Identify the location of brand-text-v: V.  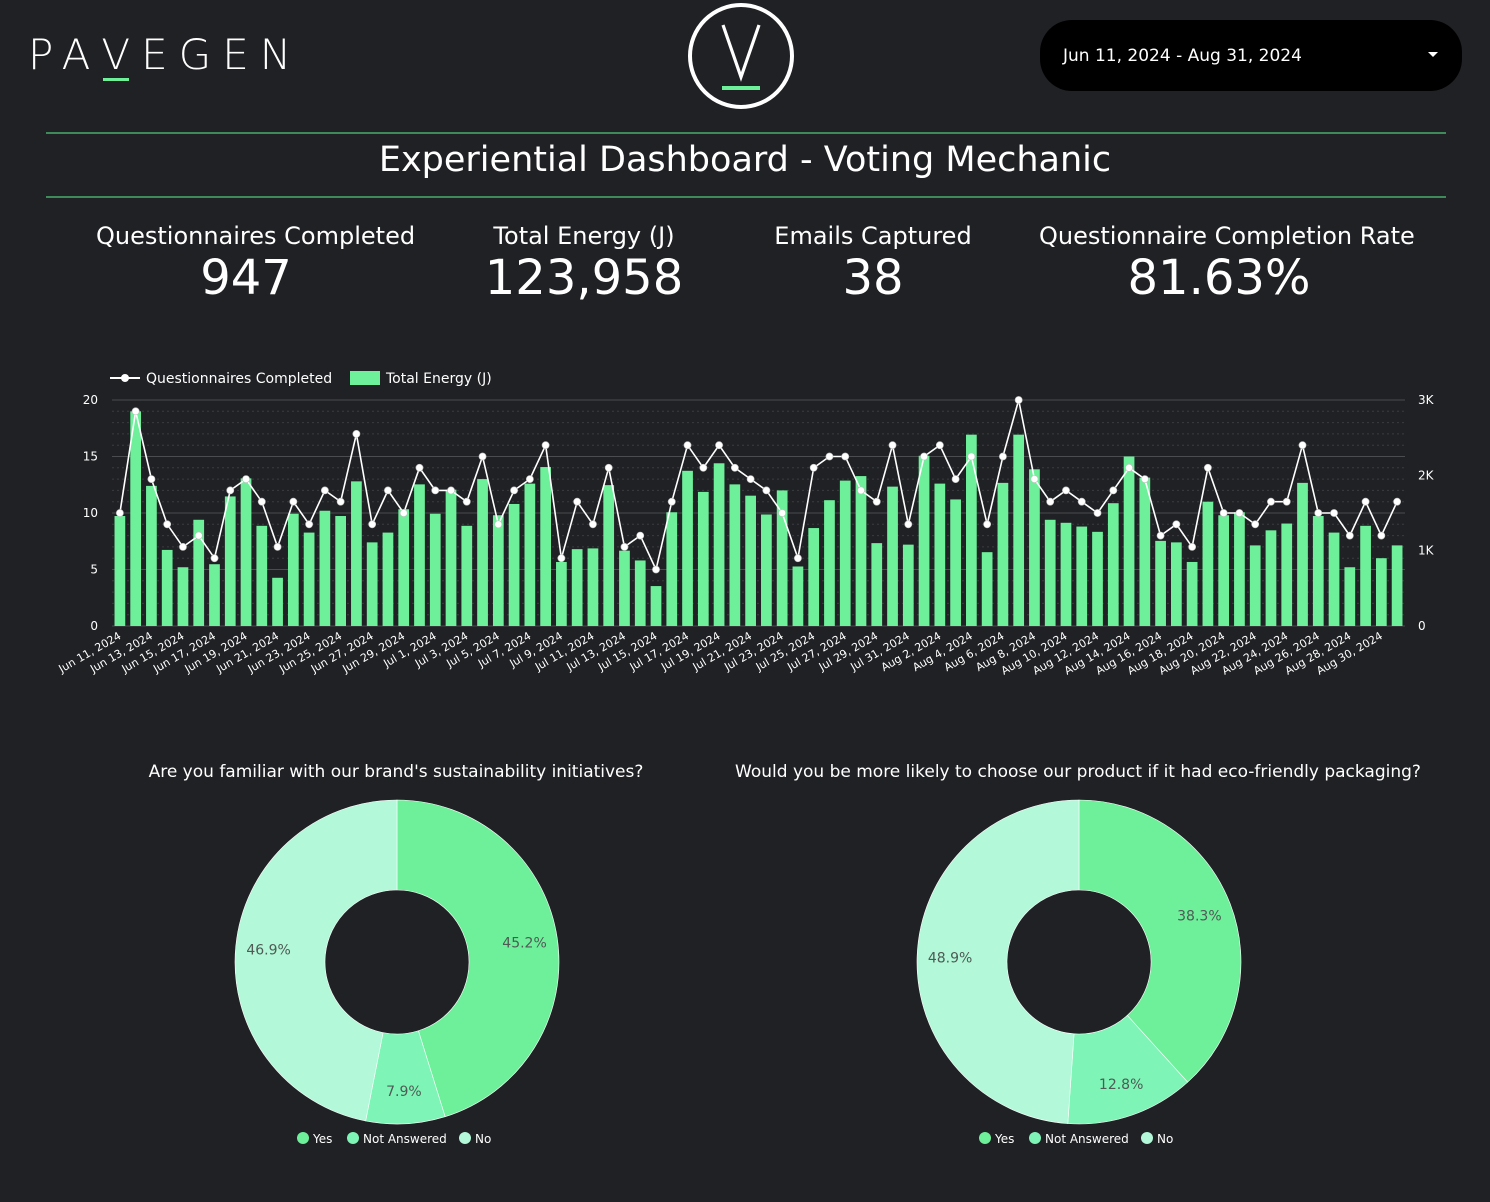
(121, 55).